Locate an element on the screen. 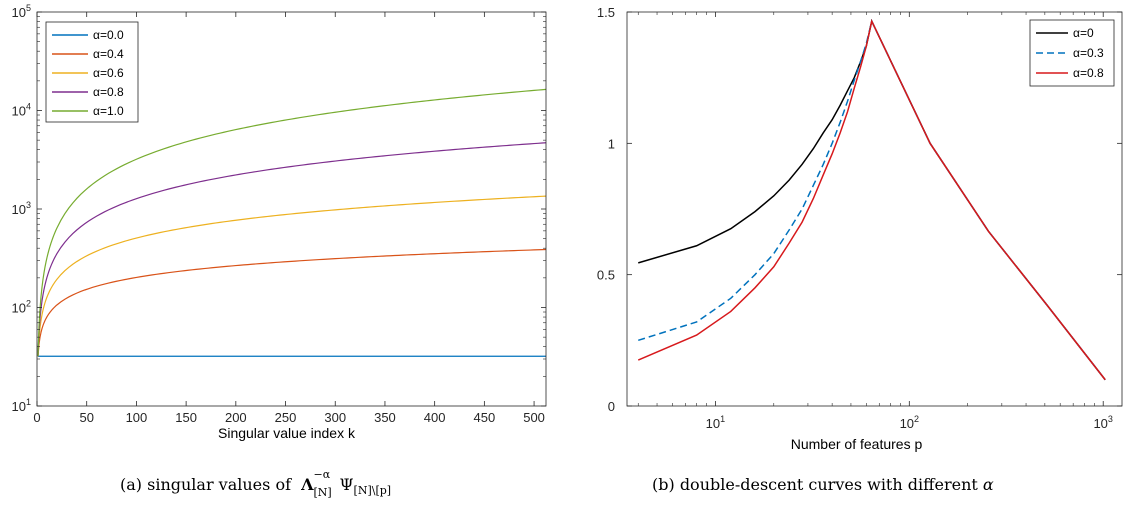 This screenshot has width=1129, height=510. caption-a-sub: [N] is located at coordinates (322, 492).